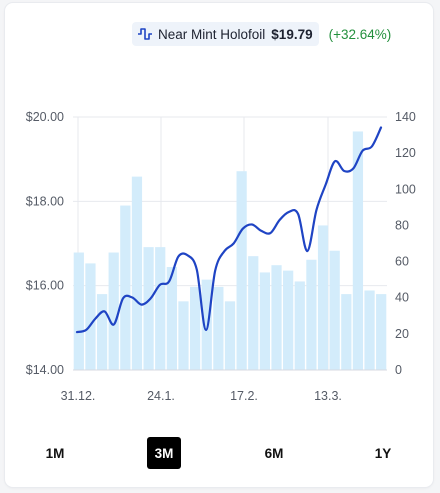 The height and width of the screenshot is (493, 440). What do you see at coordinates (244, 396) in the screenshot?
I see `x-tick-label: 17.2.` at bounding box center [244, 396].